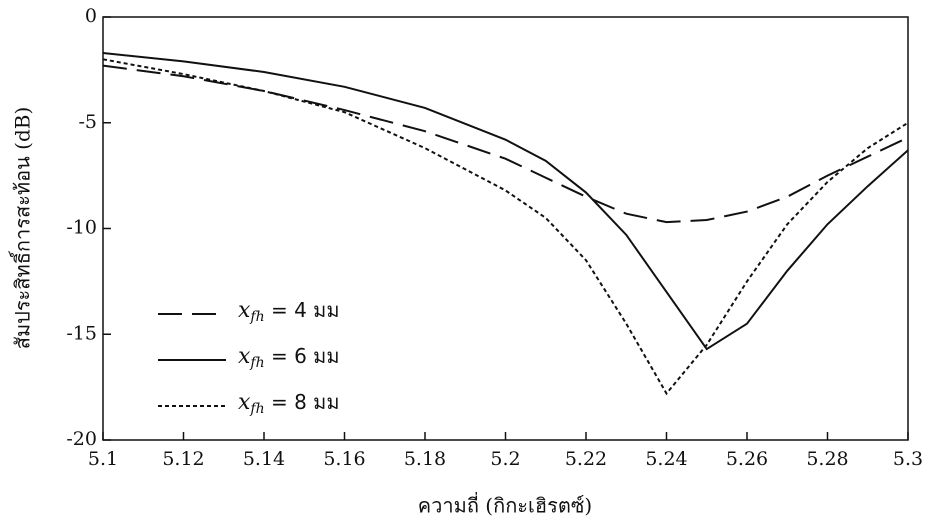 This screenshot has width=929, height=523. Describe the element at coordinates (344, 459) in the screenshot. I see `x-tick-label: 5.16` at that location.